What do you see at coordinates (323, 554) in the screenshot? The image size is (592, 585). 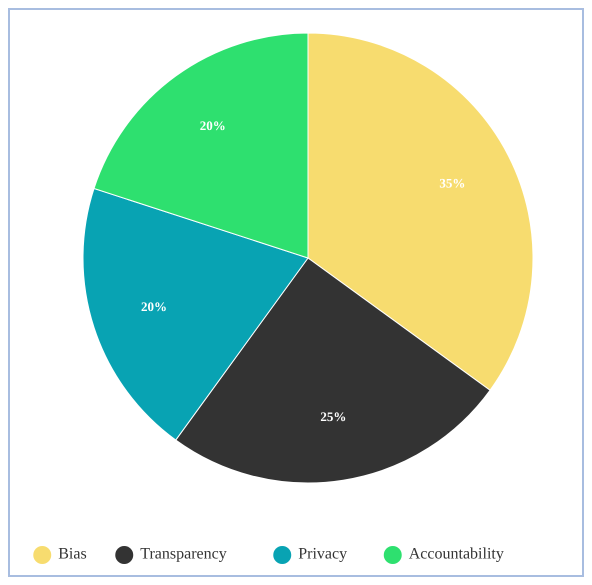 I see `legend-label: Privacy` at bounding box center [323, 554].